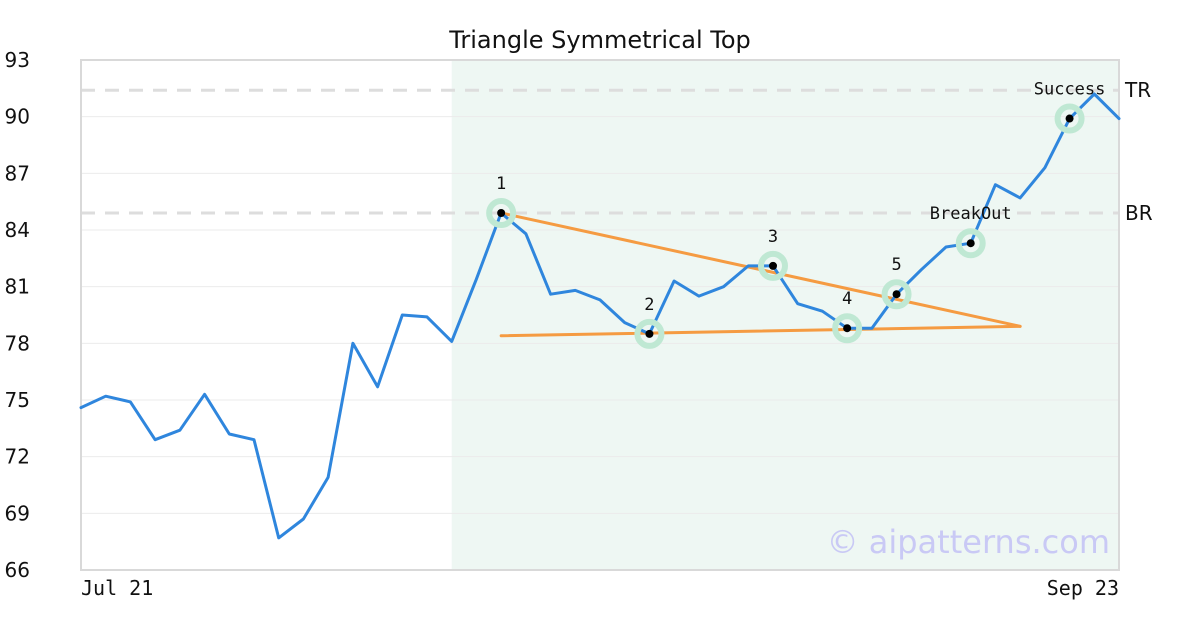 This screenshot has width=1200, height=630. Describe the element at coordinates (117, 588) in the screenshot. I see `x-tick-label-start: Jul 21` at that location.